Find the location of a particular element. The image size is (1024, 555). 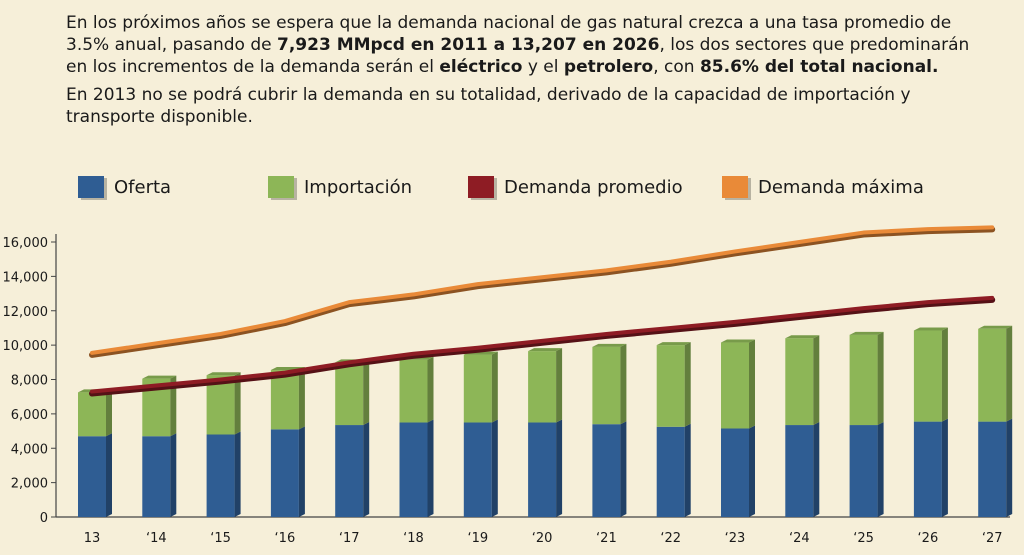

y-tick-label: 4,000 is located at coordinates (29, 449).